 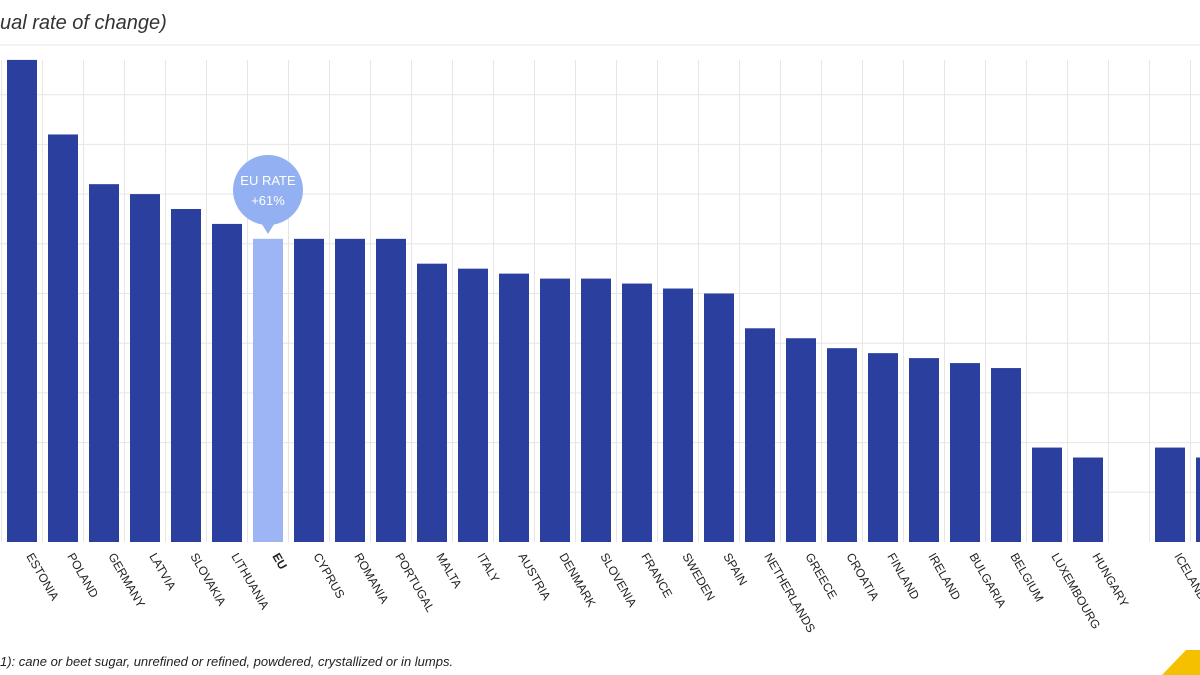 I want to click on bar-finland, so click(x=883, y=447).